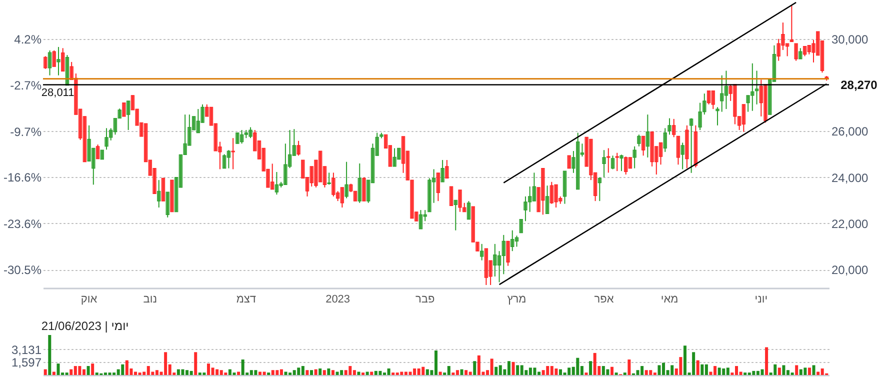 This screenshot has height=384, width=882. Describe the element at coordinates (26, 131) in the screenshot. I see `y2-tick-label: -9.7%` at that location.